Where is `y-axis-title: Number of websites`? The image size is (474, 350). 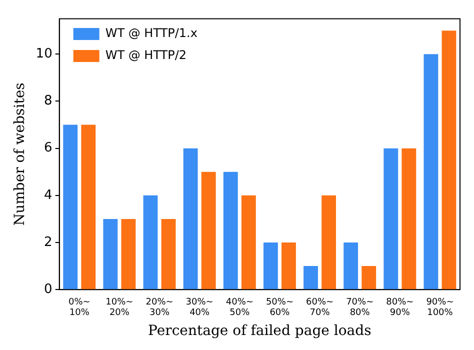 y-axis-title: Number of websites is located at coordinates (20, 154).